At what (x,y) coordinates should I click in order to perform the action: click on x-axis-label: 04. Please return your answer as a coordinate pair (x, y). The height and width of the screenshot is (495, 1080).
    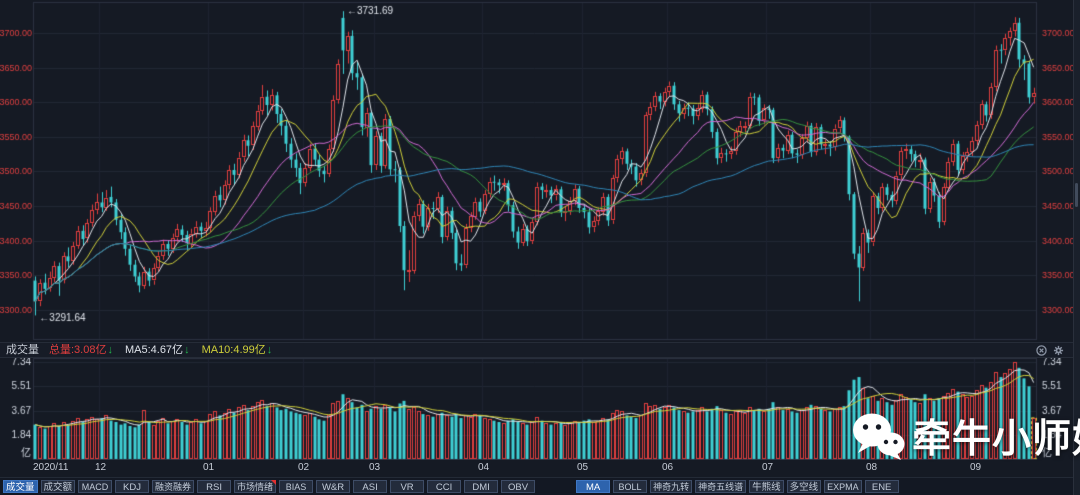
    Looking at the image, I should click on (484, 467).